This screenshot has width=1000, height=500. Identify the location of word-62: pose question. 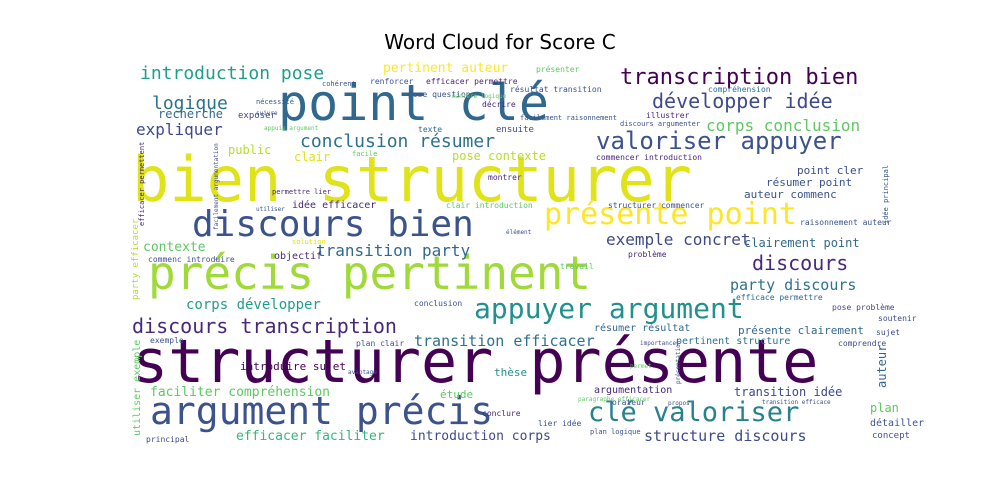
(439, 94).